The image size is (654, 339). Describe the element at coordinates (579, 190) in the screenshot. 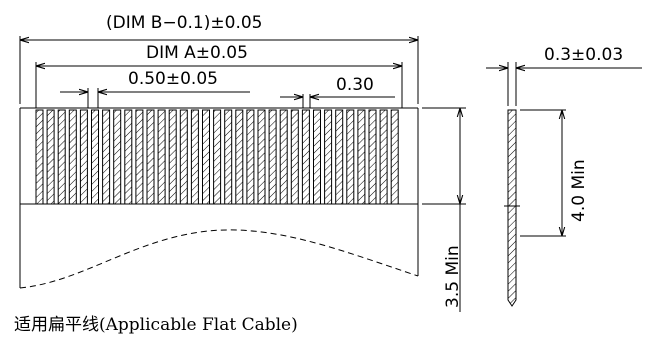

I see `stiffener-length-label: 4.0 Min` at that location.